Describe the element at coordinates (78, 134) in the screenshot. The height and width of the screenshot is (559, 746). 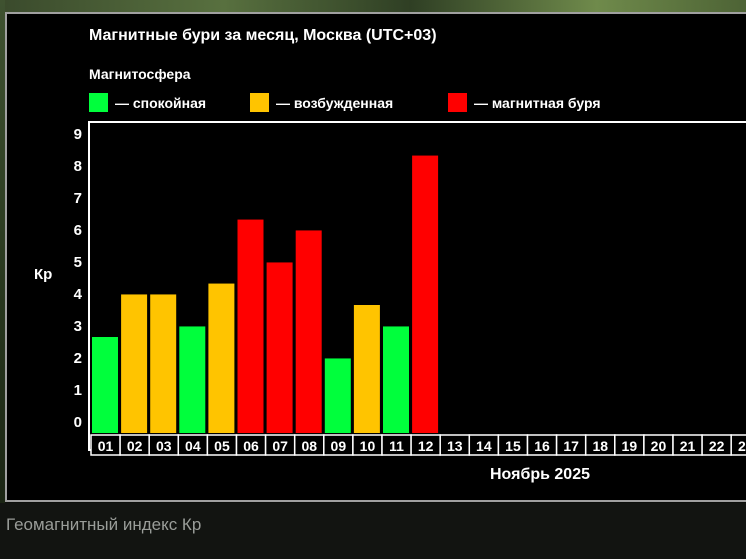
I see `y-tick-label: 9` at that location.